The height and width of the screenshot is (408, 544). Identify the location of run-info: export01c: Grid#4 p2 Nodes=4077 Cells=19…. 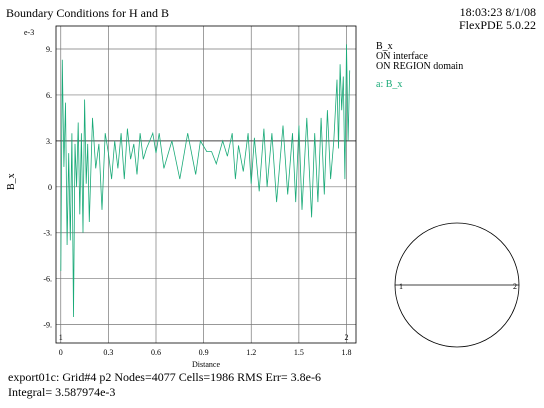
(164, 385).